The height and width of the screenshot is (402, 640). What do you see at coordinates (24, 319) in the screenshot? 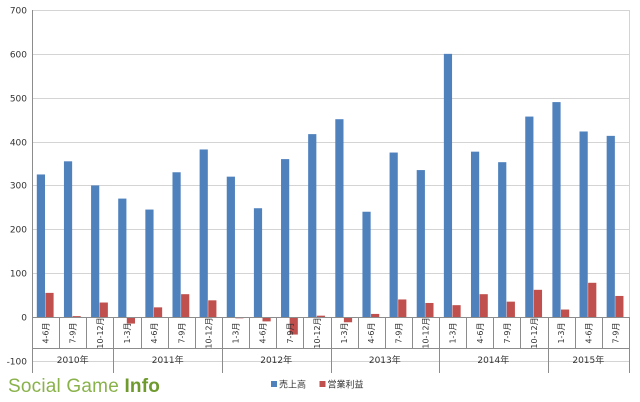
I see `y-tick-label: 0` at bounding box center [24, 319].